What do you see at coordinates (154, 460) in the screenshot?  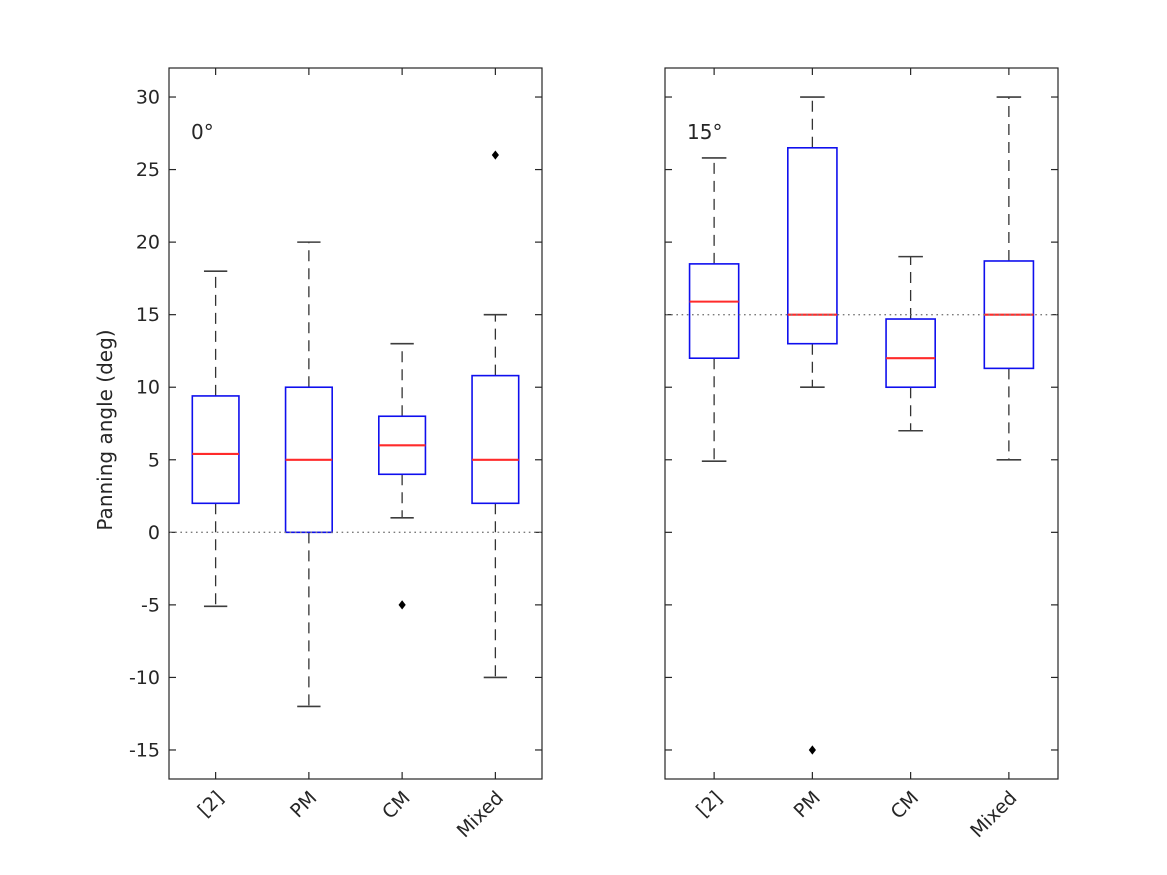 I see `y-tick-label: 5` at bounding box center [154, 460].